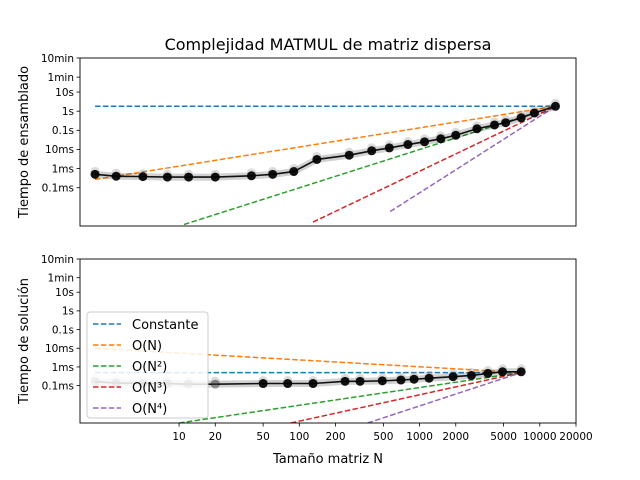  Describe the element at coordinates (215, 381) in the screenshot. I see `measured-point-shadow` at that location.